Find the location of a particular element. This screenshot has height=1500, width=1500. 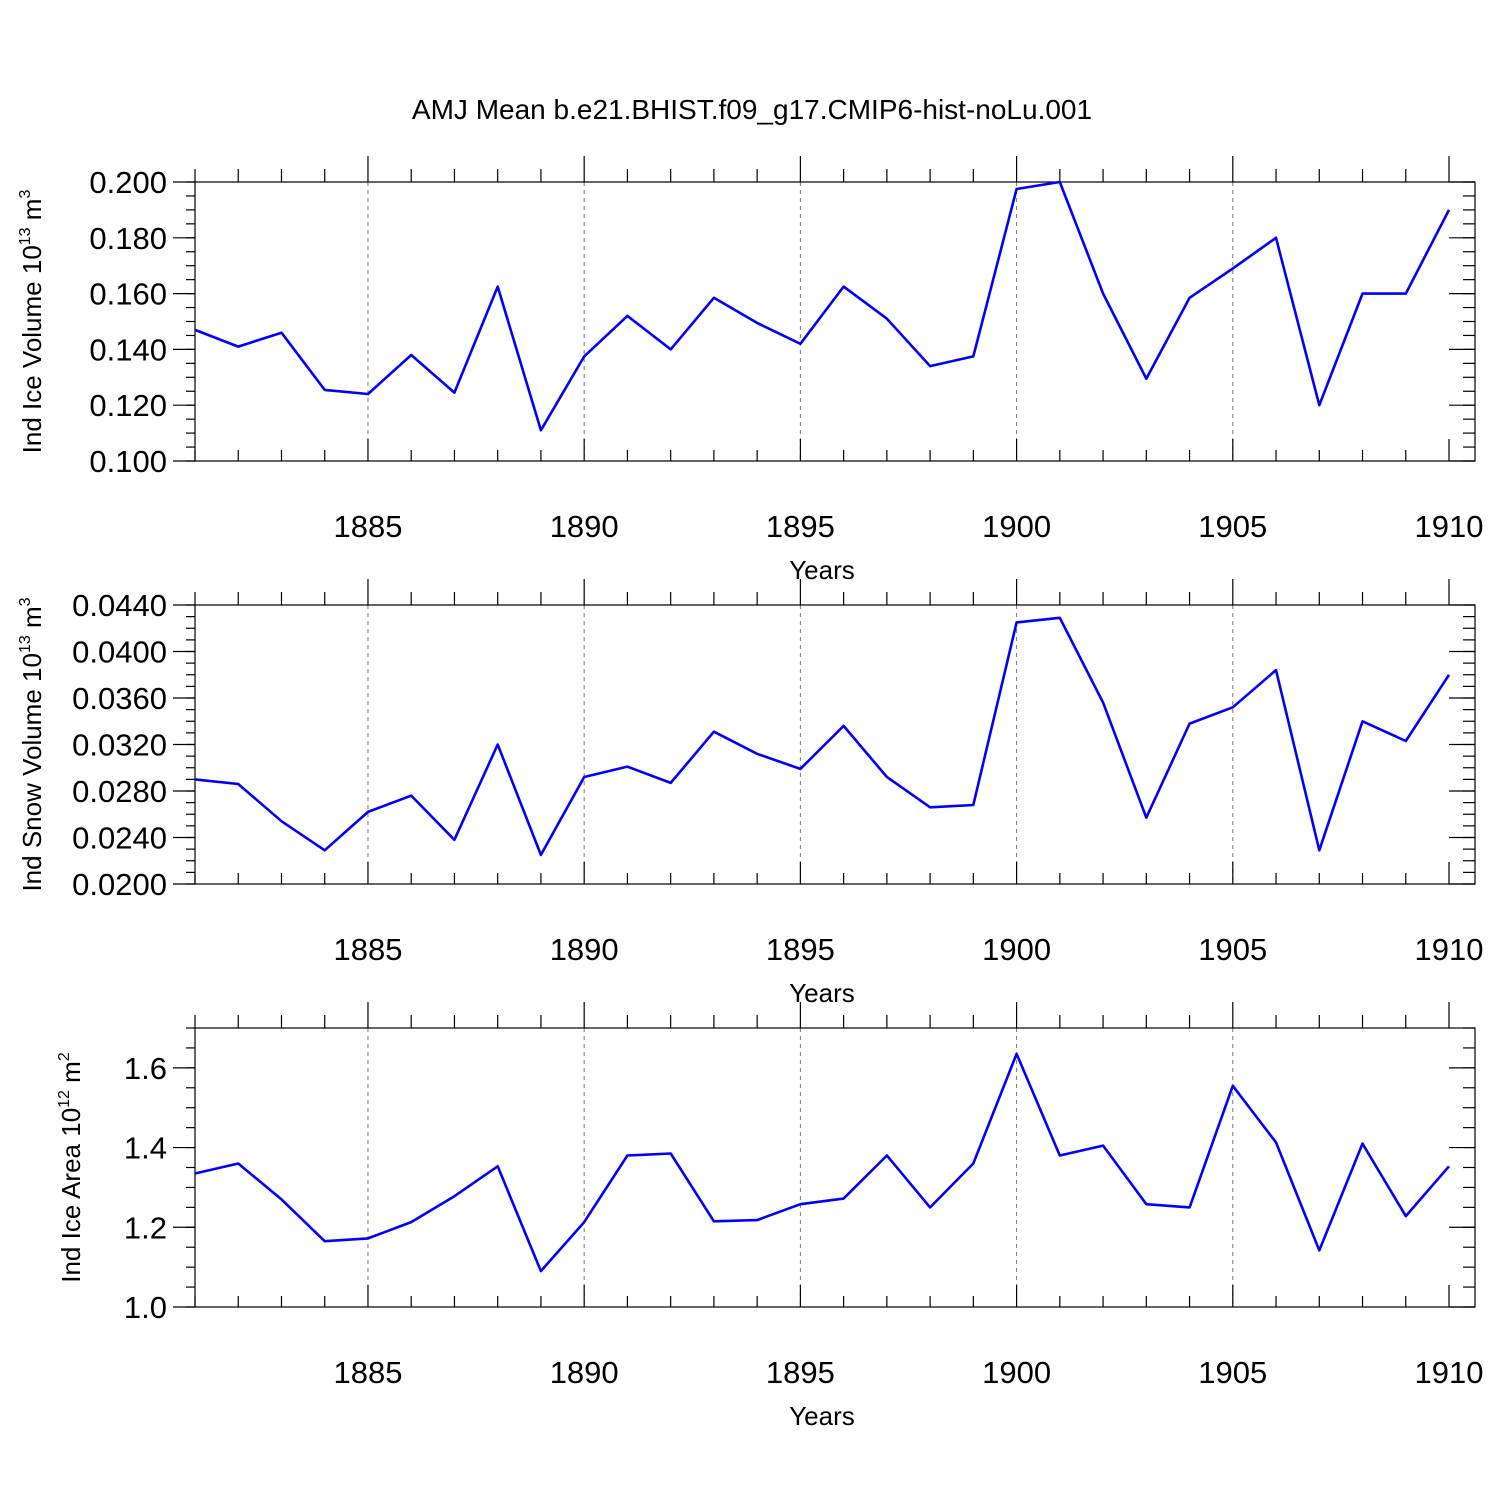

y-tick-label: 1.4 is located at coordinates (145, 1148).